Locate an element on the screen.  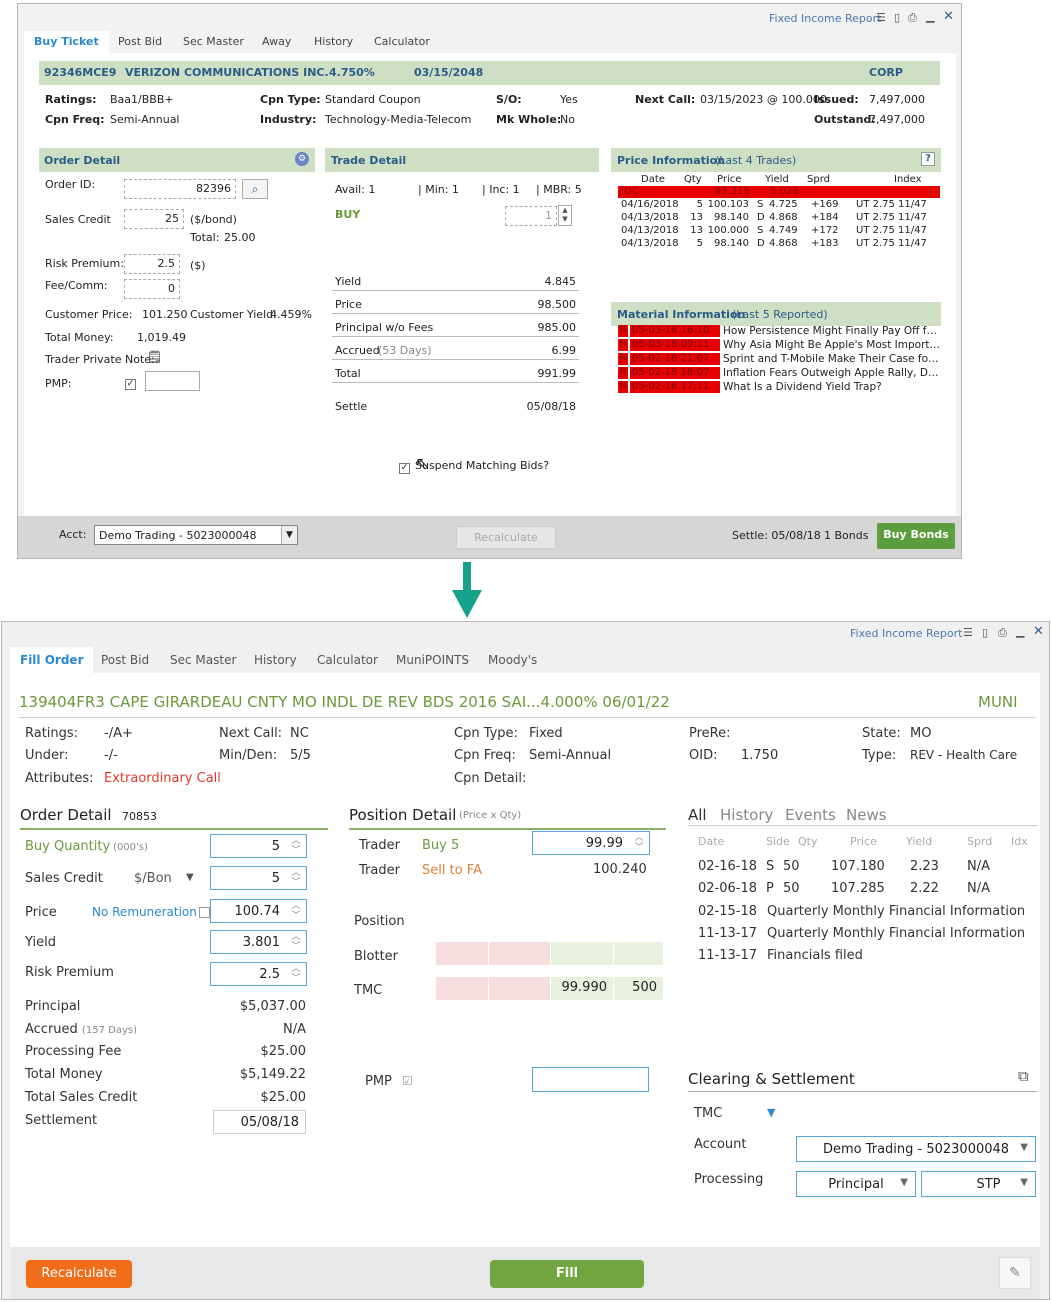
tab-news: News is located at coordinates (866, 815).